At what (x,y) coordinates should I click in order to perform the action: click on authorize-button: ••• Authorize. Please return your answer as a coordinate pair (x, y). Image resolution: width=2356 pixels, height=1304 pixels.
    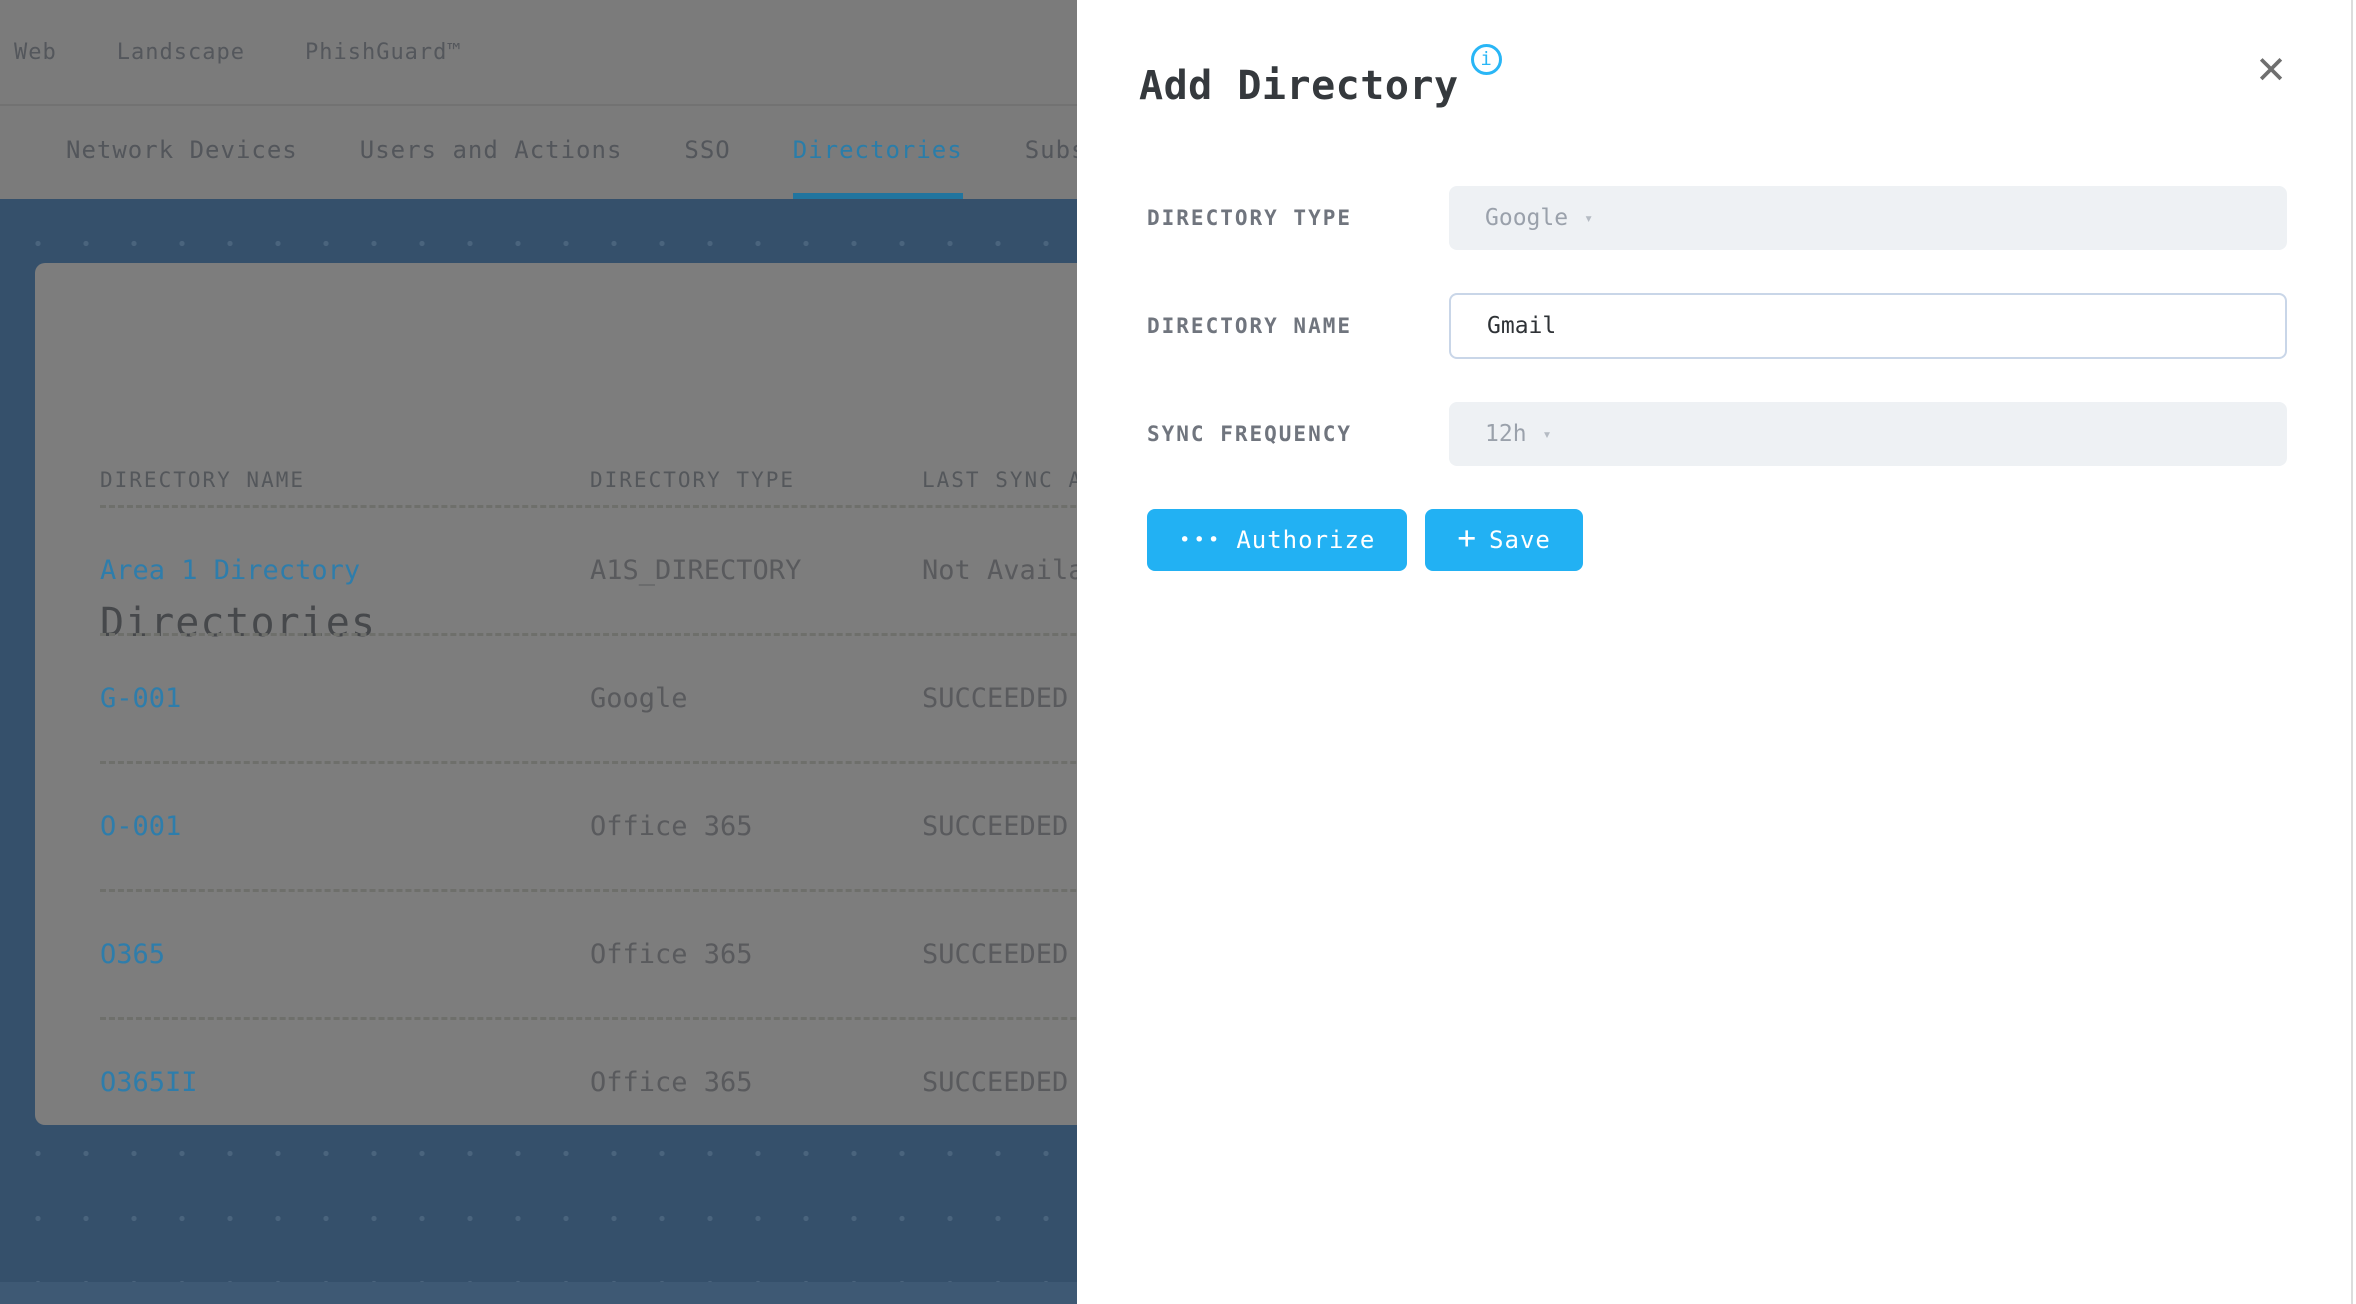
    Looking at the image, I should click on (1277, 540).